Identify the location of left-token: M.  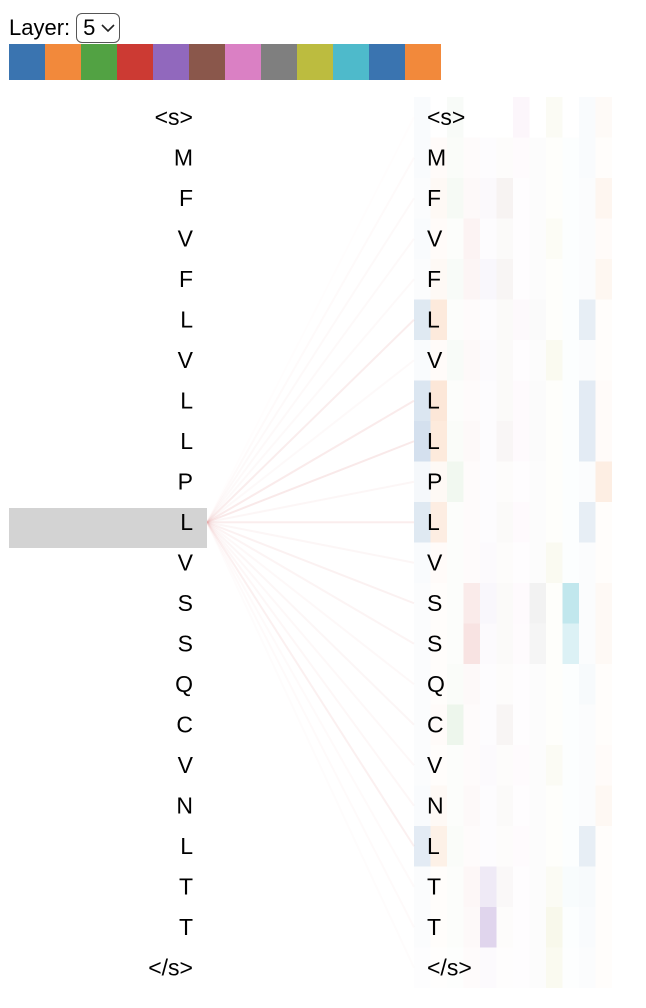
(183, 158).